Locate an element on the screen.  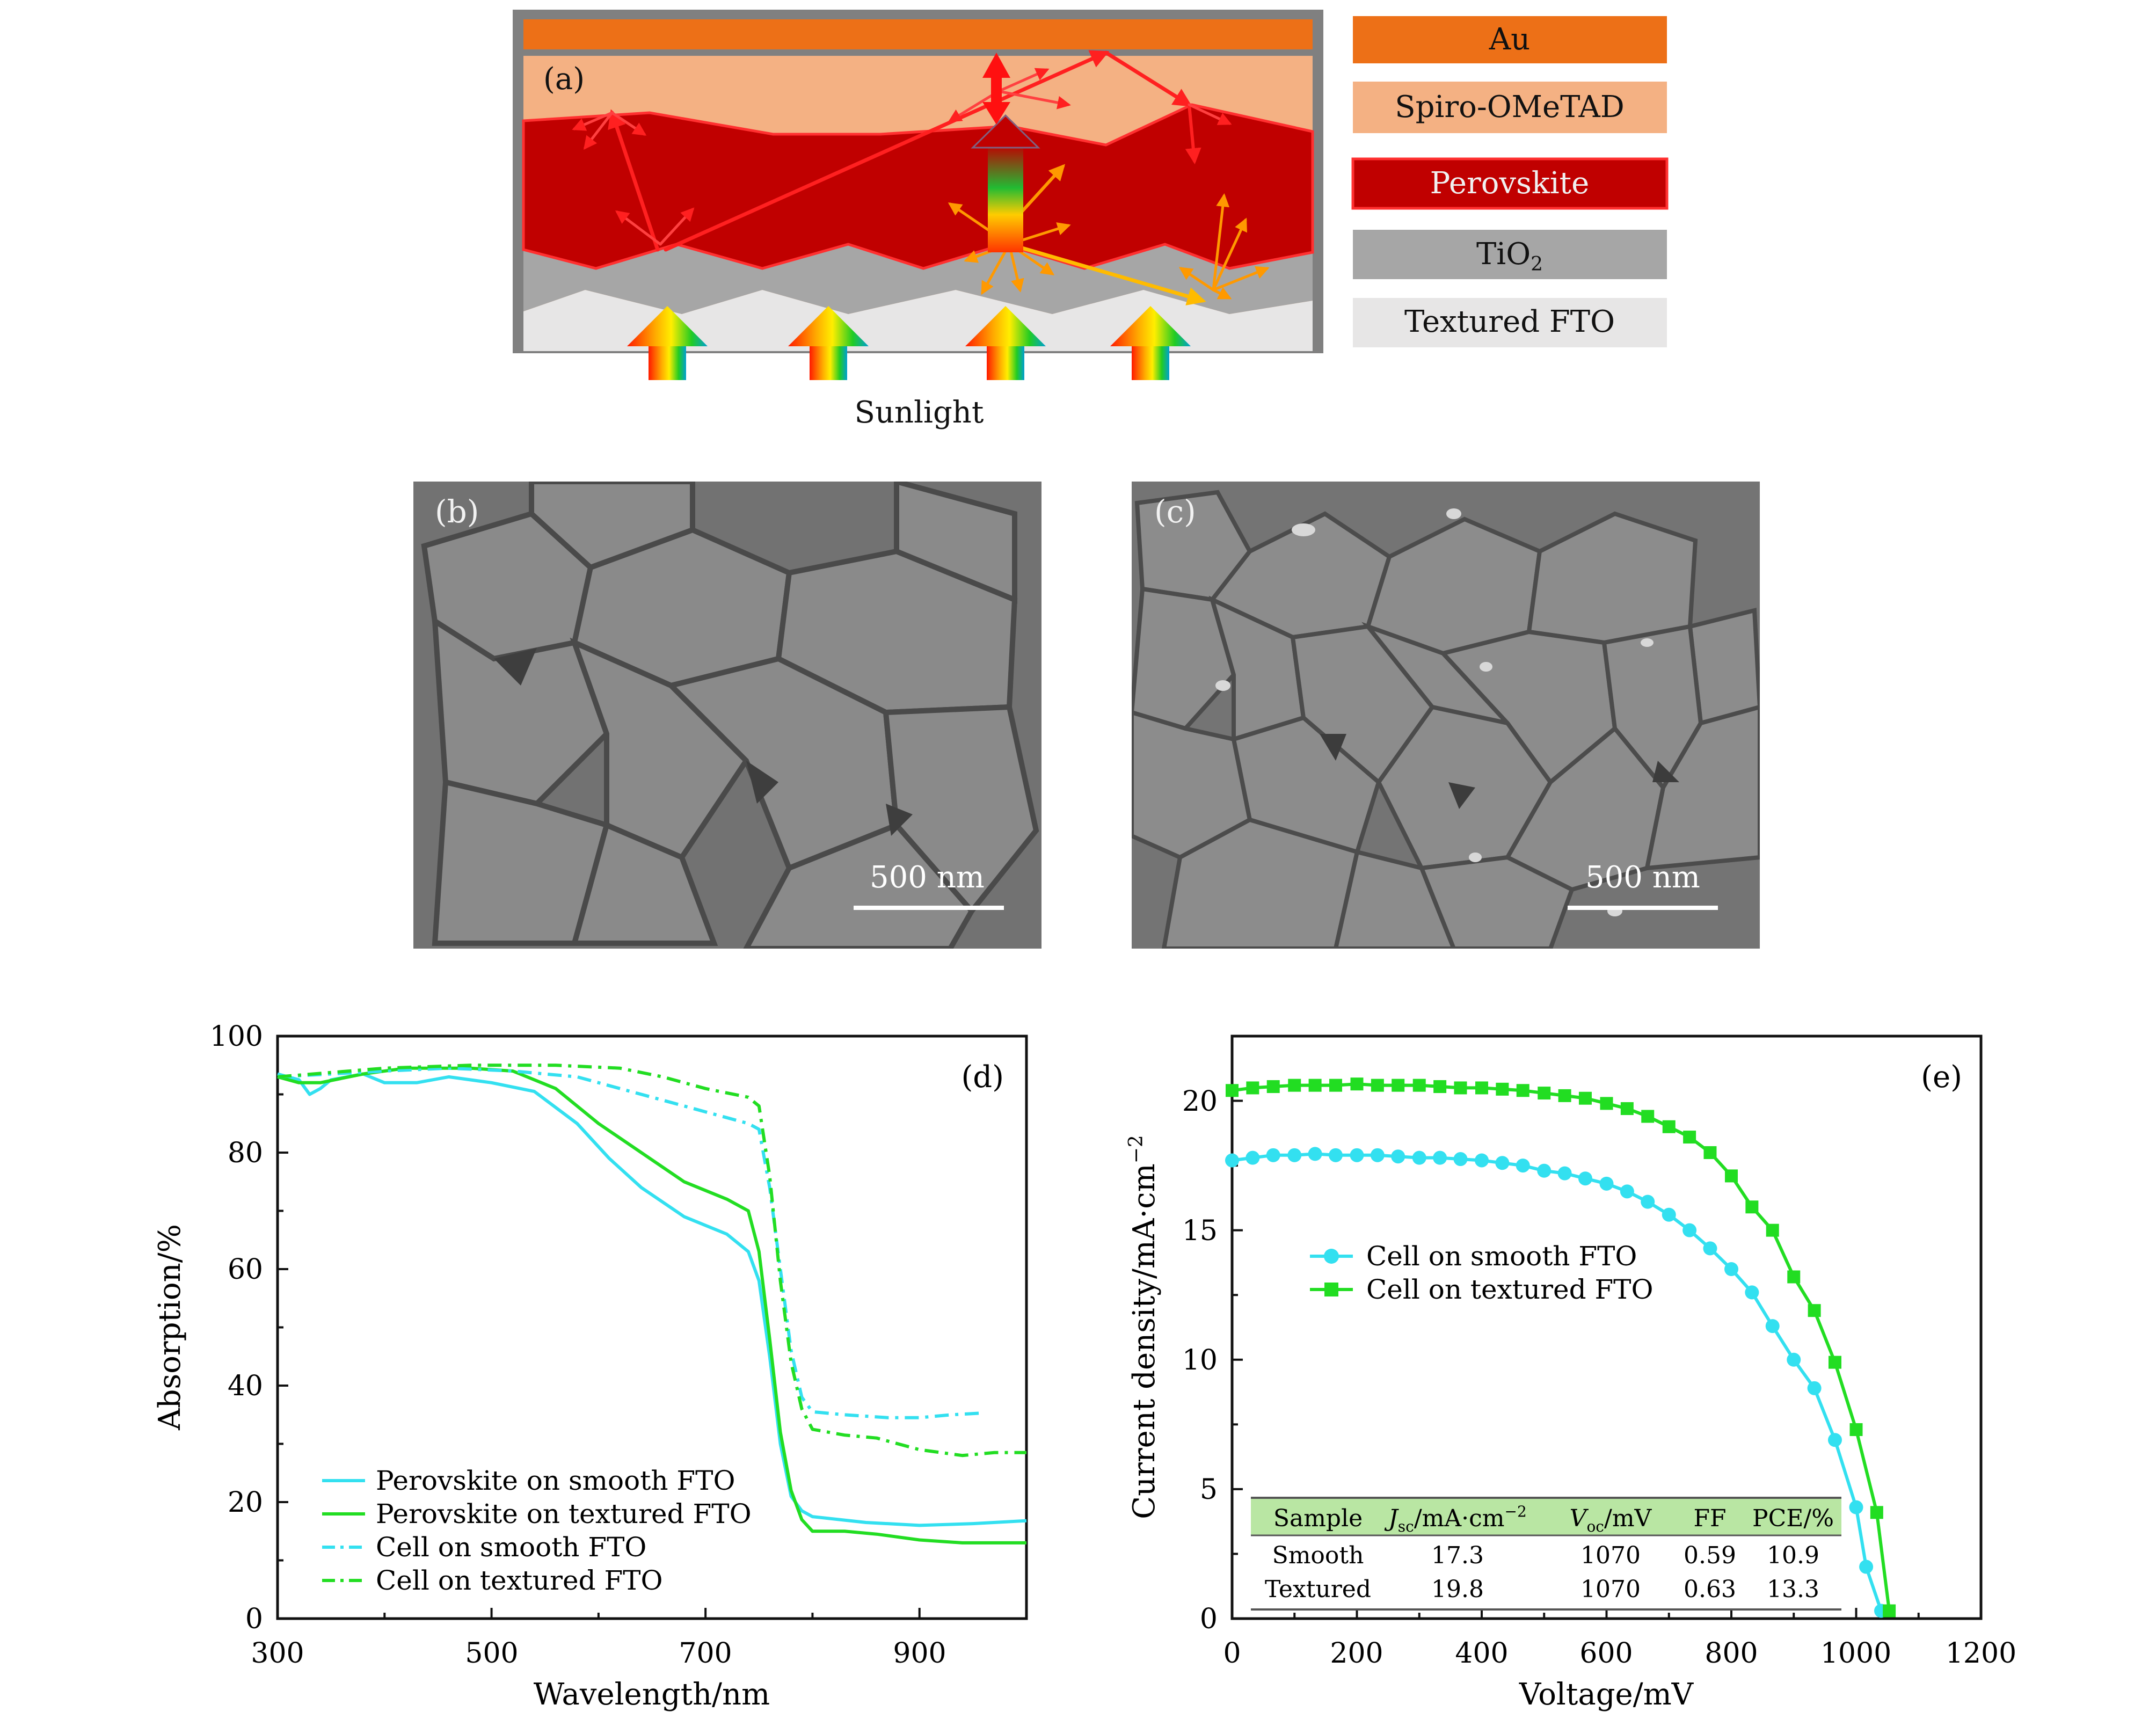
legend-swatch-fto is located at coordinates (1510, 322).